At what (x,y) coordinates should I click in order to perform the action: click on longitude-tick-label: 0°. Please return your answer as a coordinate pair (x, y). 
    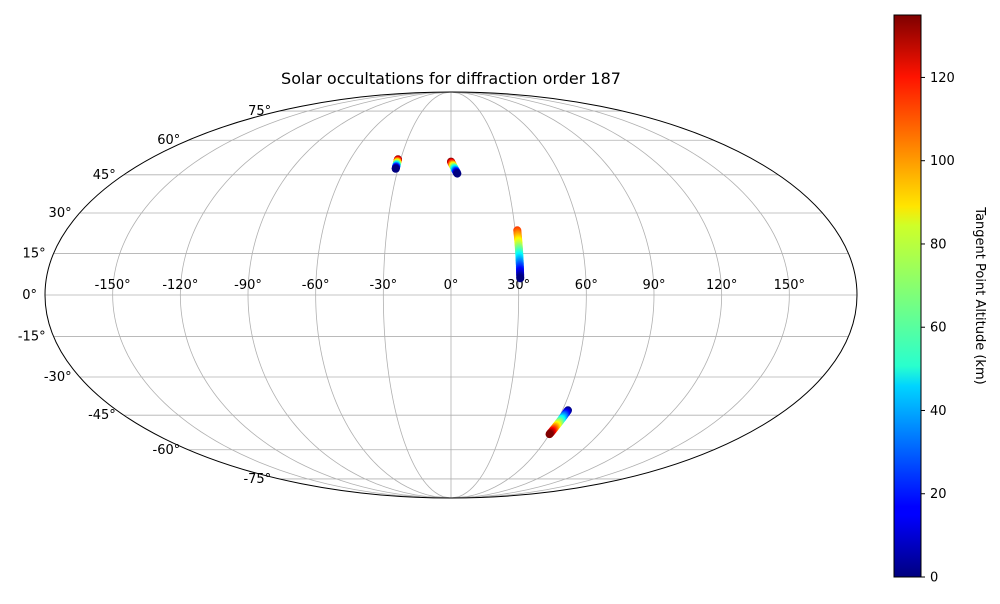
    Looking at the image, I should click on (451, 285).